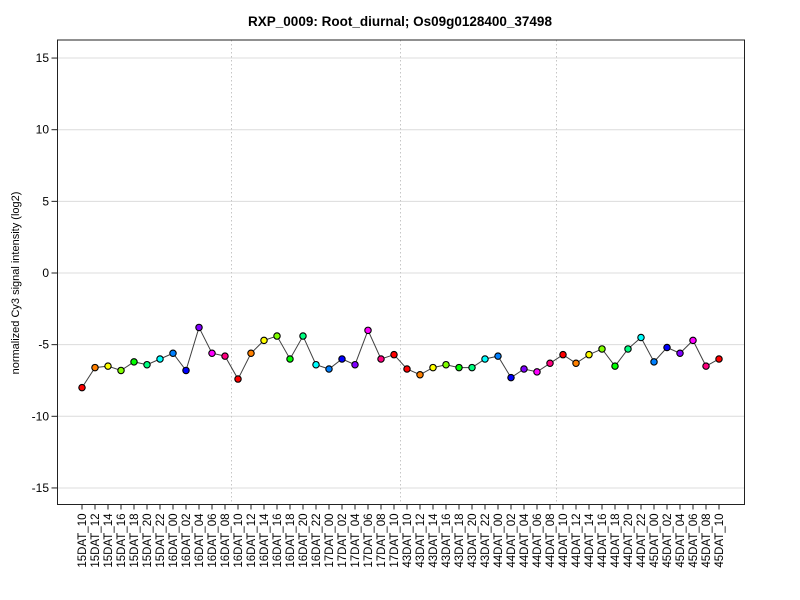 This screenshot has width=800, height=600. Describe the element at coordinates (161, 541) in the screenshot. I see `x-tick-label: 15DAT_22` at that location.